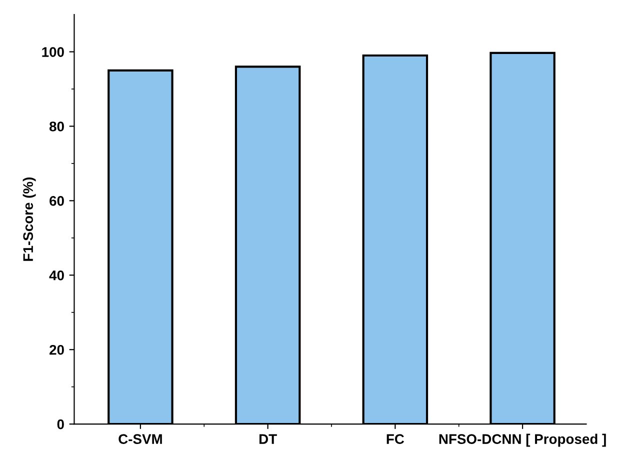 The height and width of the screenshot is (455, 629). Describe the element at coordinates (29, 219) in the screenshot. I see `y-axis-title: F1-Score (%)` at that location.